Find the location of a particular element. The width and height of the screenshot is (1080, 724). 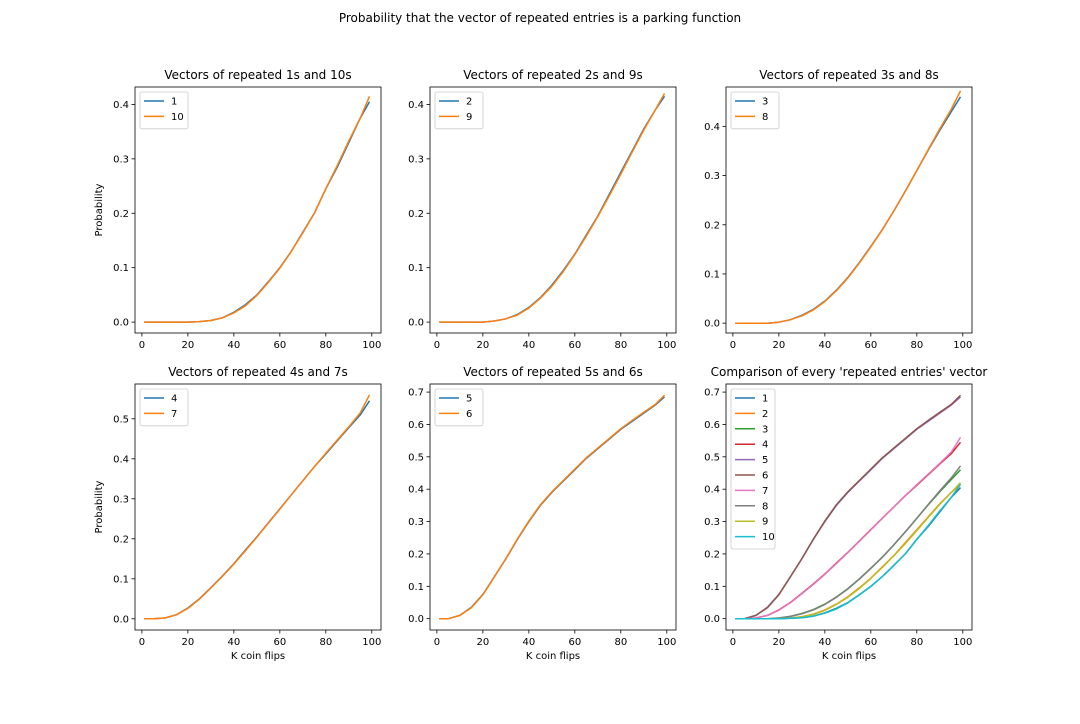

y-axis-label: Probability is located at coordinates (99, 209).